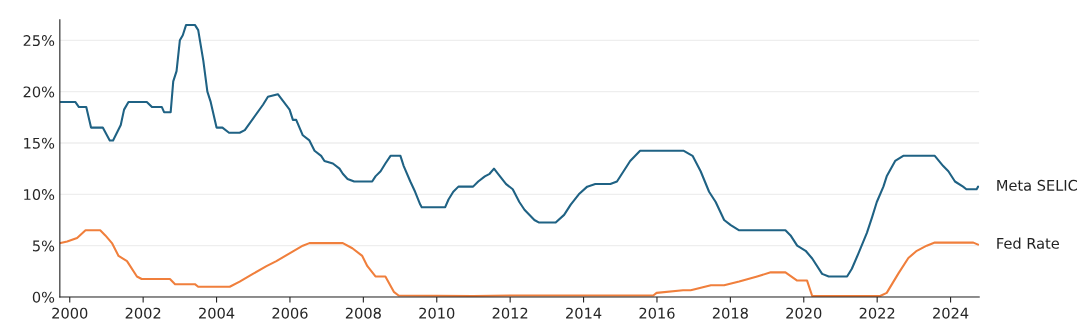 Image resolution: width=1088 pixels, height=330 pixels. Describe the element at coordinates (804, 313) in the screenshot. I see `x-tick-label: 2020` at that location.